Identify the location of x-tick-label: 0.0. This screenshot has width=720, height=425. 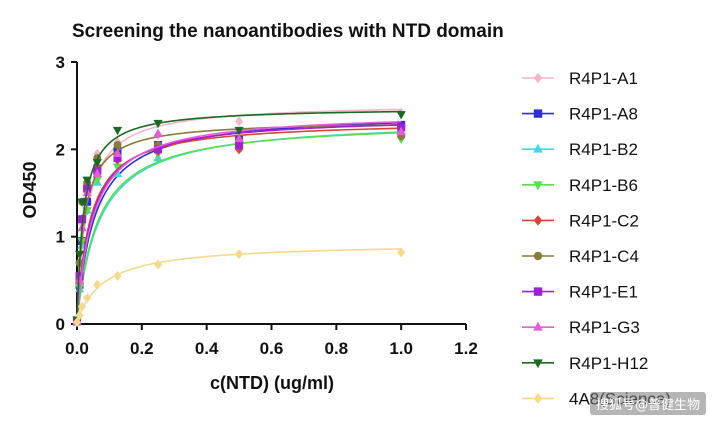
(77, 348).